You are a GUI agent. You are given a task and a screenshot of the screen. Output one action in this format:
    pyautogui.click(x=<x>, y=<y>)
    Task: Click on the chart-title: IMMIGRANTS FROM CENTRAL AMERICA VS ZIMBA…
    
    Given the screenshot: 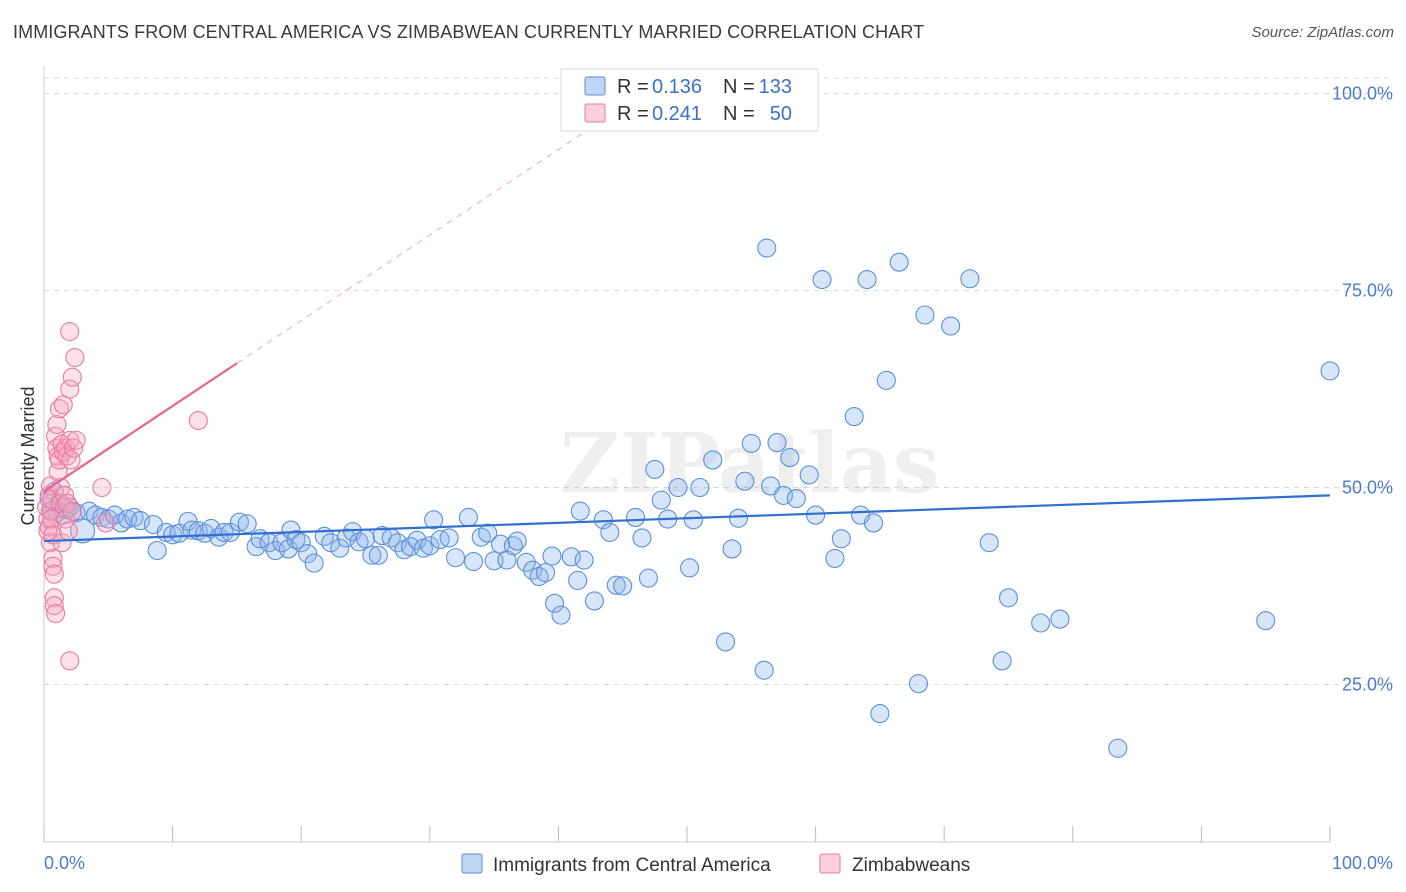 What is the action you would take?
    pyautogui.click(x=469, y=32)
    